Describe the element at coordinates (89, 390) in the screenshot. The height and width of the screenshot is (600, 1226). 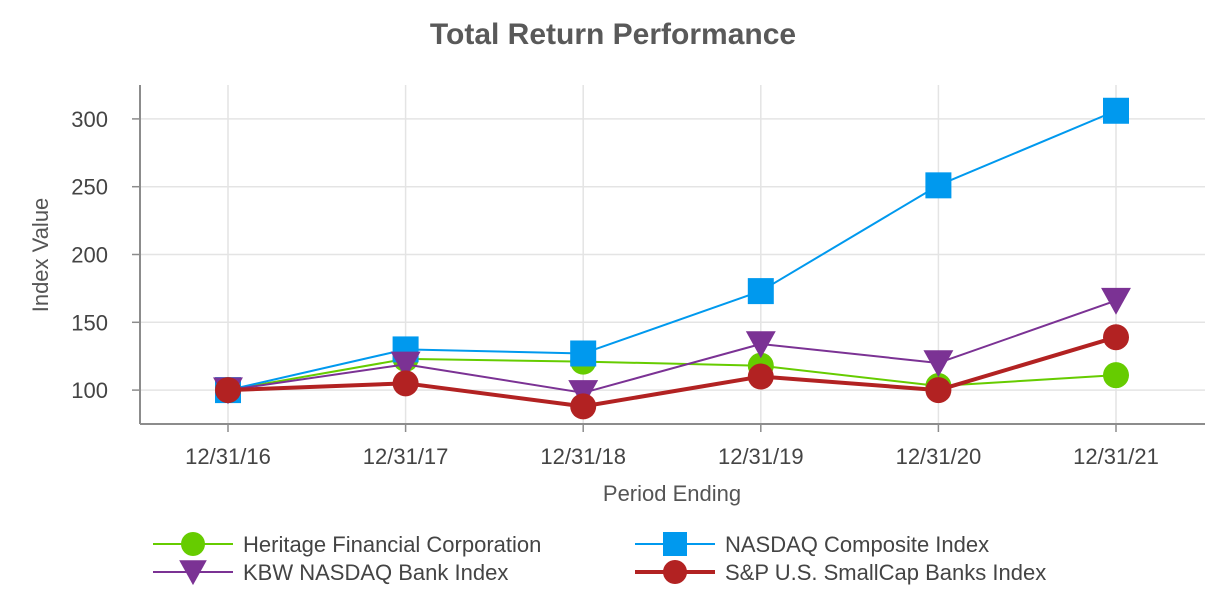
I see `y-tick-label: 100` at that location.